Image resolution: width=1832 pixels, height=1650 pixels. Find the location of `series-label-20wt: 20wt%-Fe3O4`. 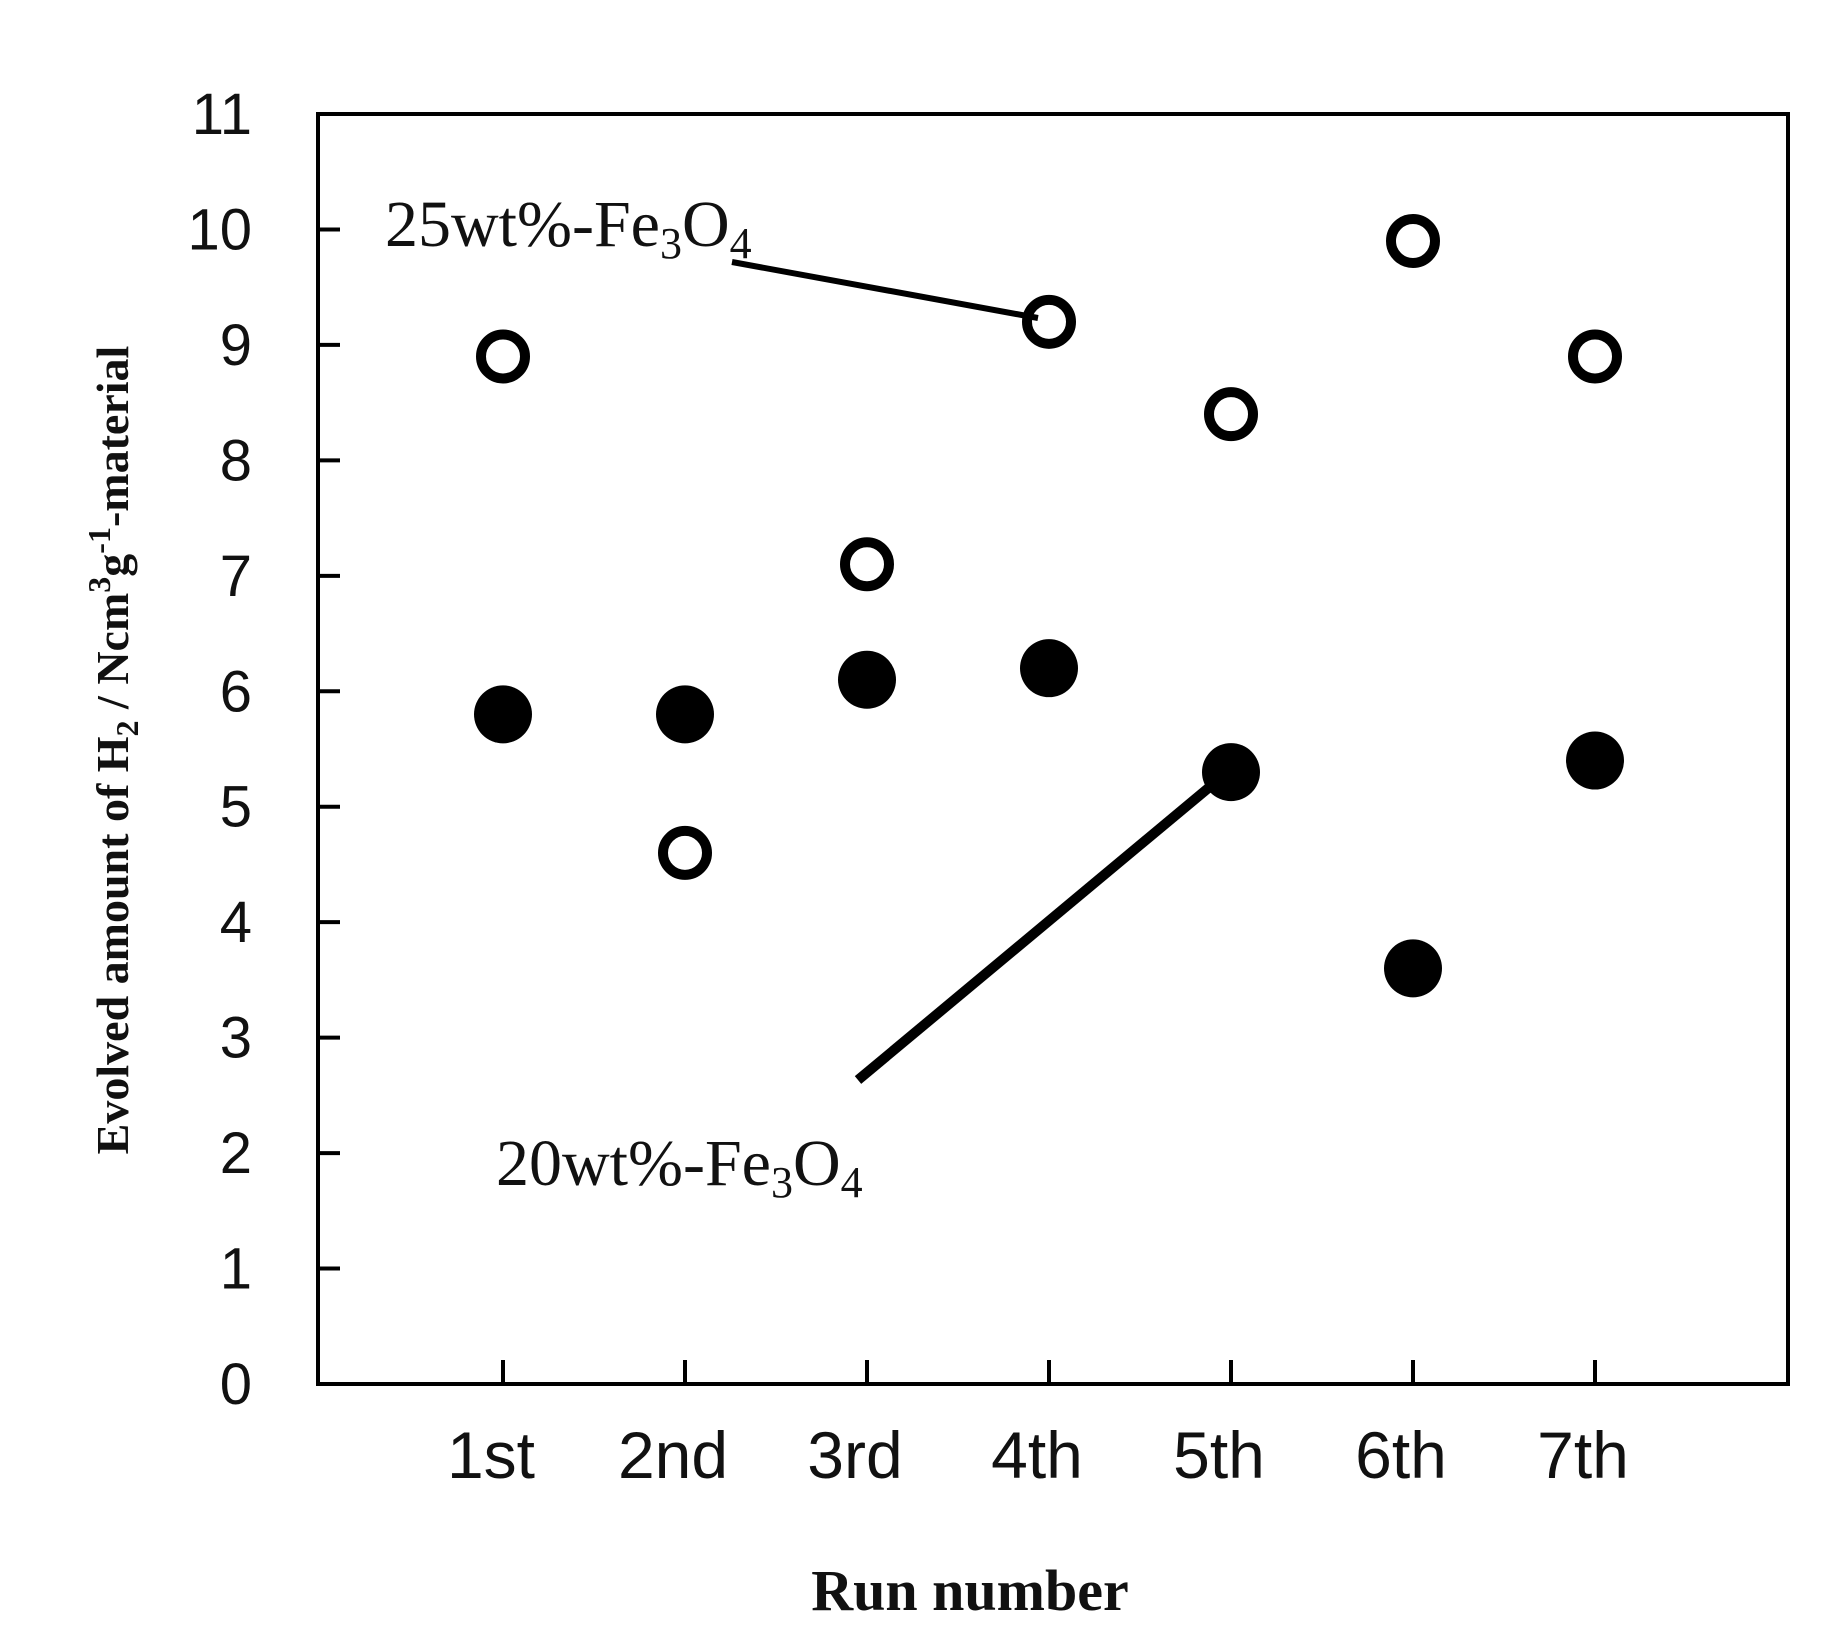

series-label-20wt: 20wt%-Fe3O4 is located at coordinates (679, 1167).